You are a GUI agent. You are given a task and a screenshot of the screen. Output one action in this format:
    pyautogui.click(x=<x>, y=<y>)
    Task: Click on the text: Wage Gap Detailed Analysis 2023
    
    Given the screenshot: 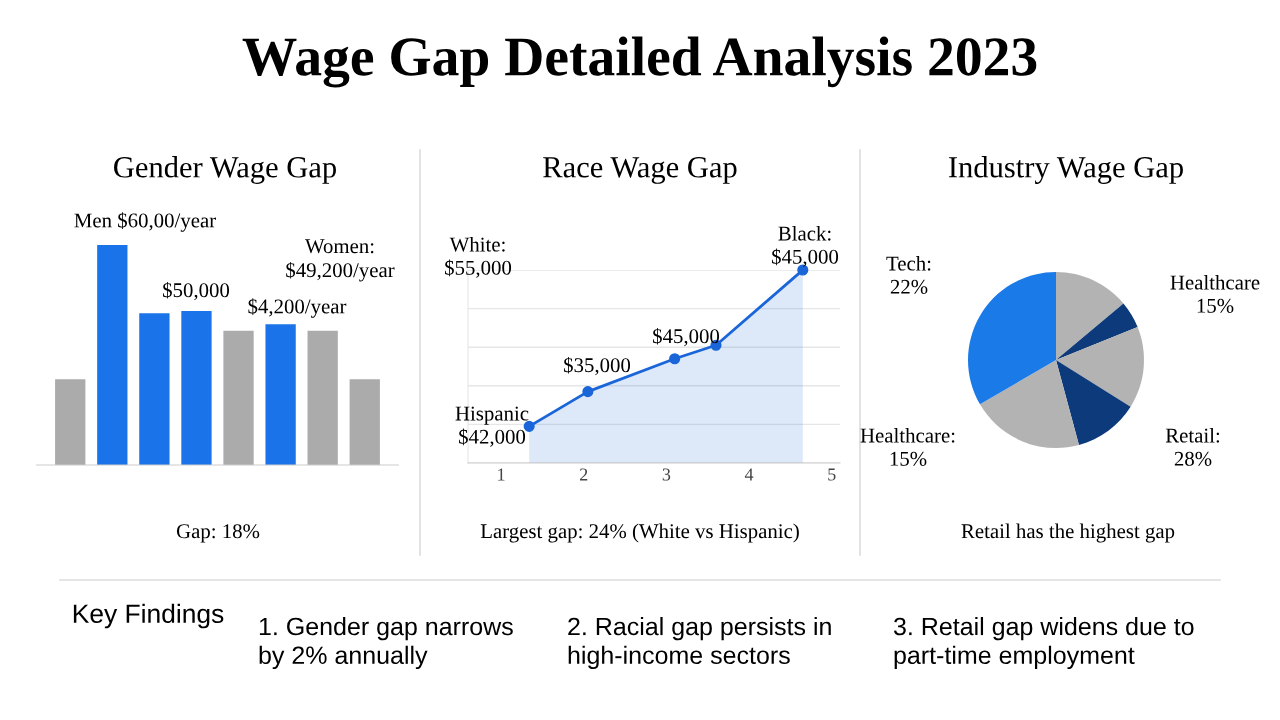 What is the action you would take?
    pyautogui.click(x=639, y=62)
    